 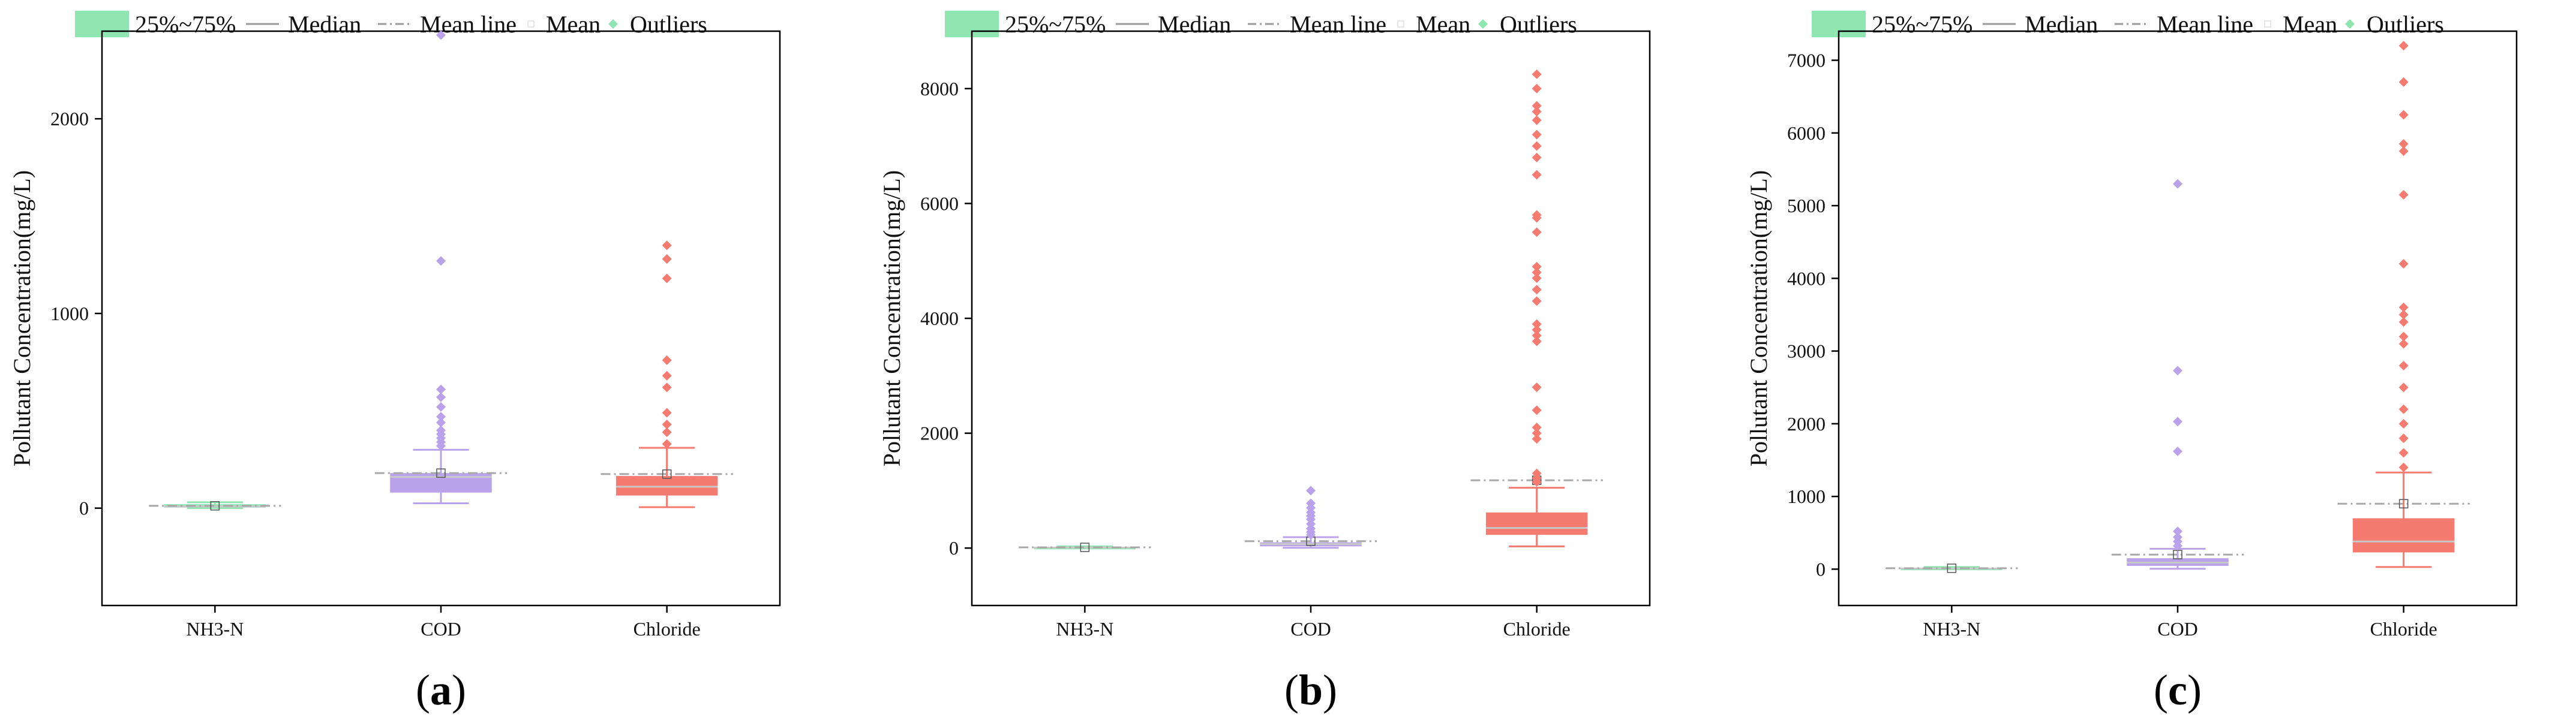 I want to click on y-tick-label: 1000, so click(x=69, y=314).